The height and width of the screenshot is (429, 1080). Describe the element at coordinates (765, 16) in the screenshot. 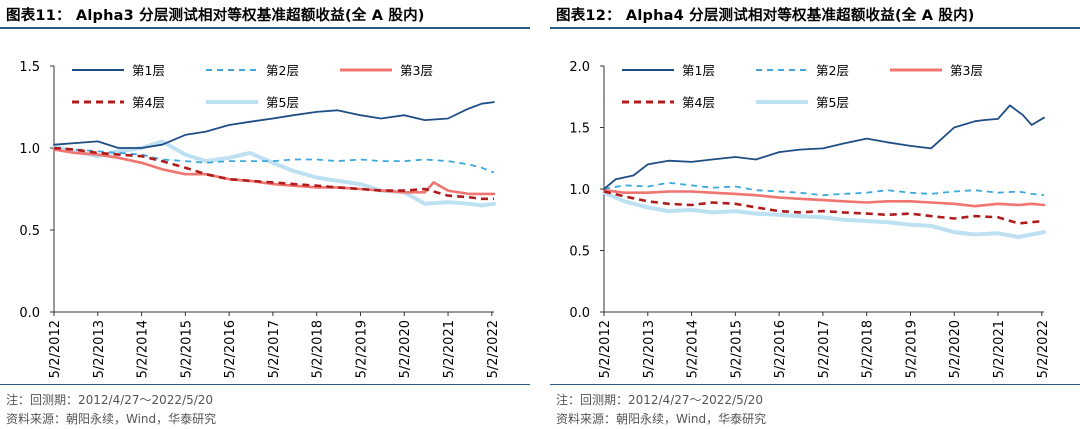

I see `chart-title: 图表12： Alpha4 分层测试相对等权基准超额收益(全 A 股内)` at that location.